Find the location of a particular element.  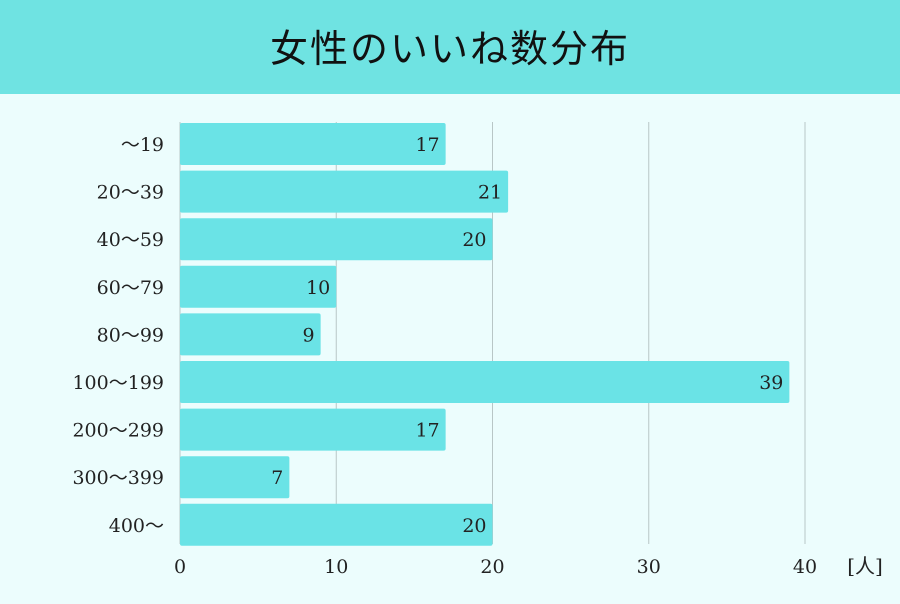

x-tick-label: 10 is located at coordinates (336, 567).